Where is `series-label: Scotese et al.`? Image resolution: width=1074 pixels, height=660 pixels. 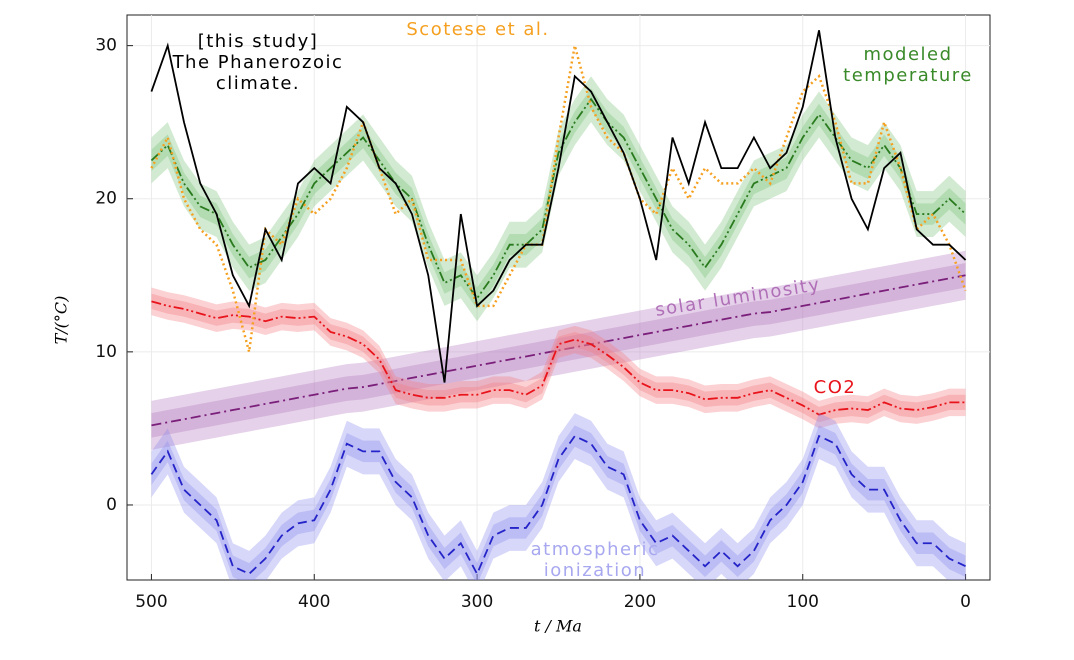 series-label: Scotese et al. is located at coordinates (477, 29).